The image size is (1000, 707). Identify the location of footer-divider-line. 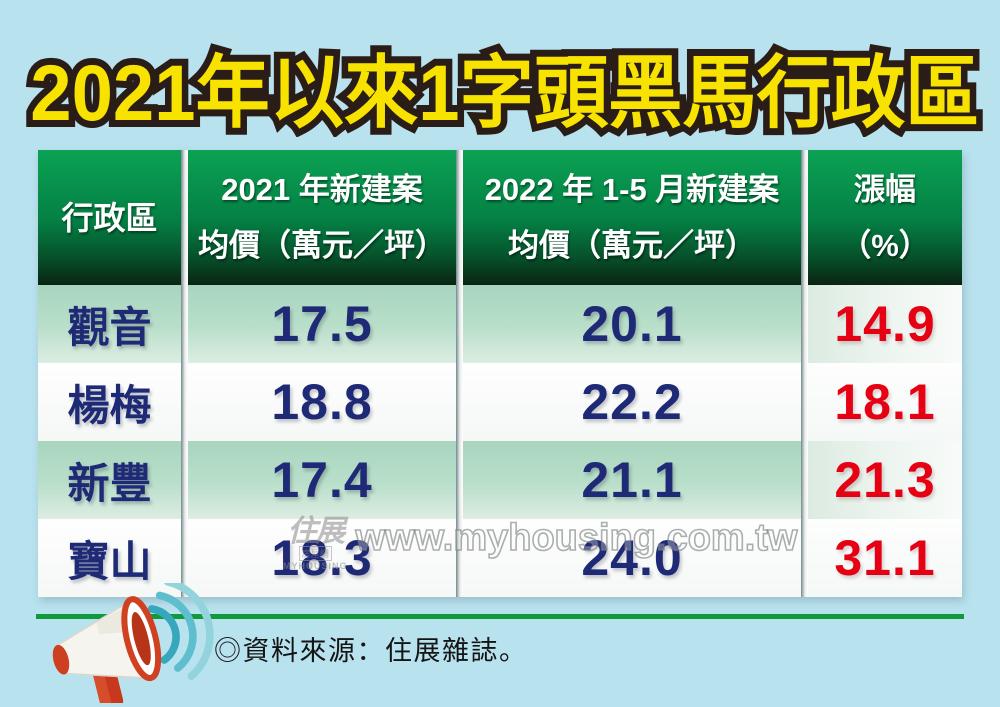
(500, 616).